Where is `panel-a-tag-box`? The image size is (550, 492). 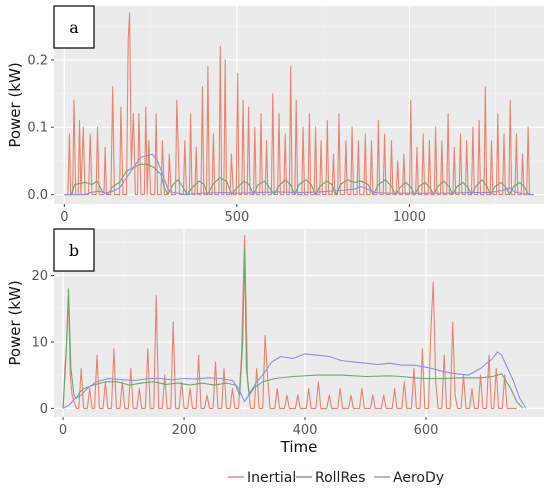 panel-a-tag-box is located at coordinates (74, 27).